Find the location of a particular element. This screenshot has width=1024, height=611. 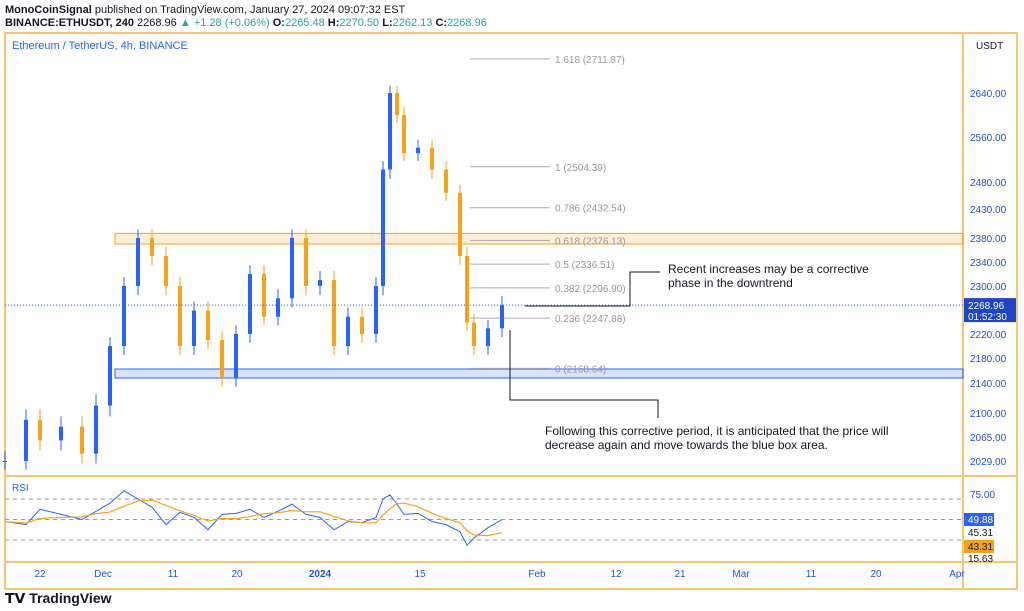

last-price: 2268.96 is located at coordinates (157, 23).